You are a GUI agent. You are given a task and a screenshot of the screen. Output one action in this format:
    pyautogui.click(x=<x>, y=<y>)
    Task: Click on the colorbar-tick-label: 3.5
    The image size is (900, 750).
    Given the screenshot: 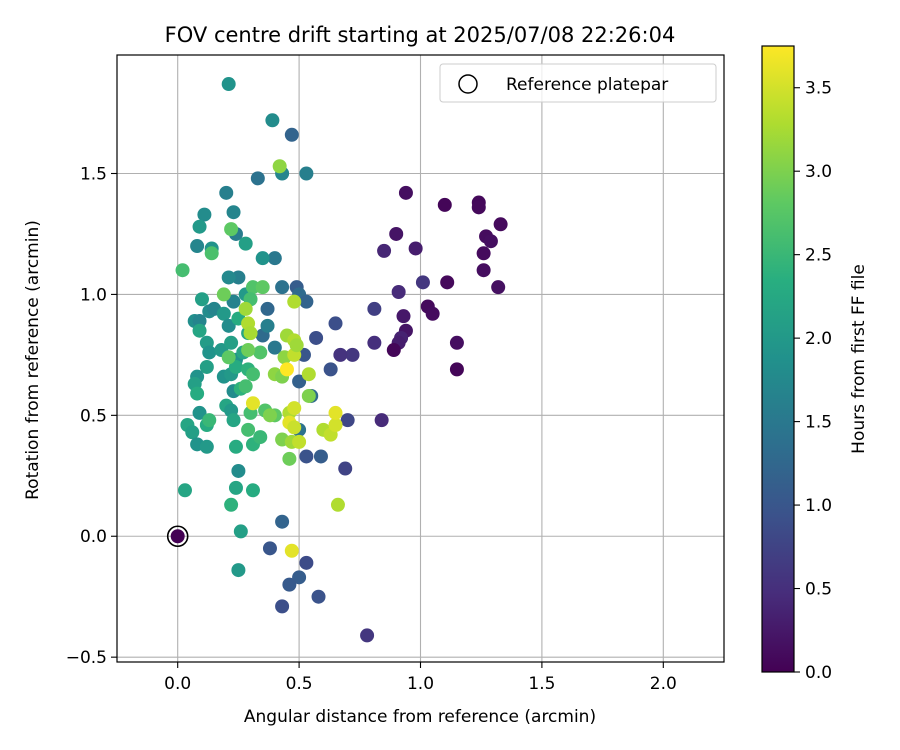 What is the action you would take?
    pyautogui.click(x=818, y=89)
    